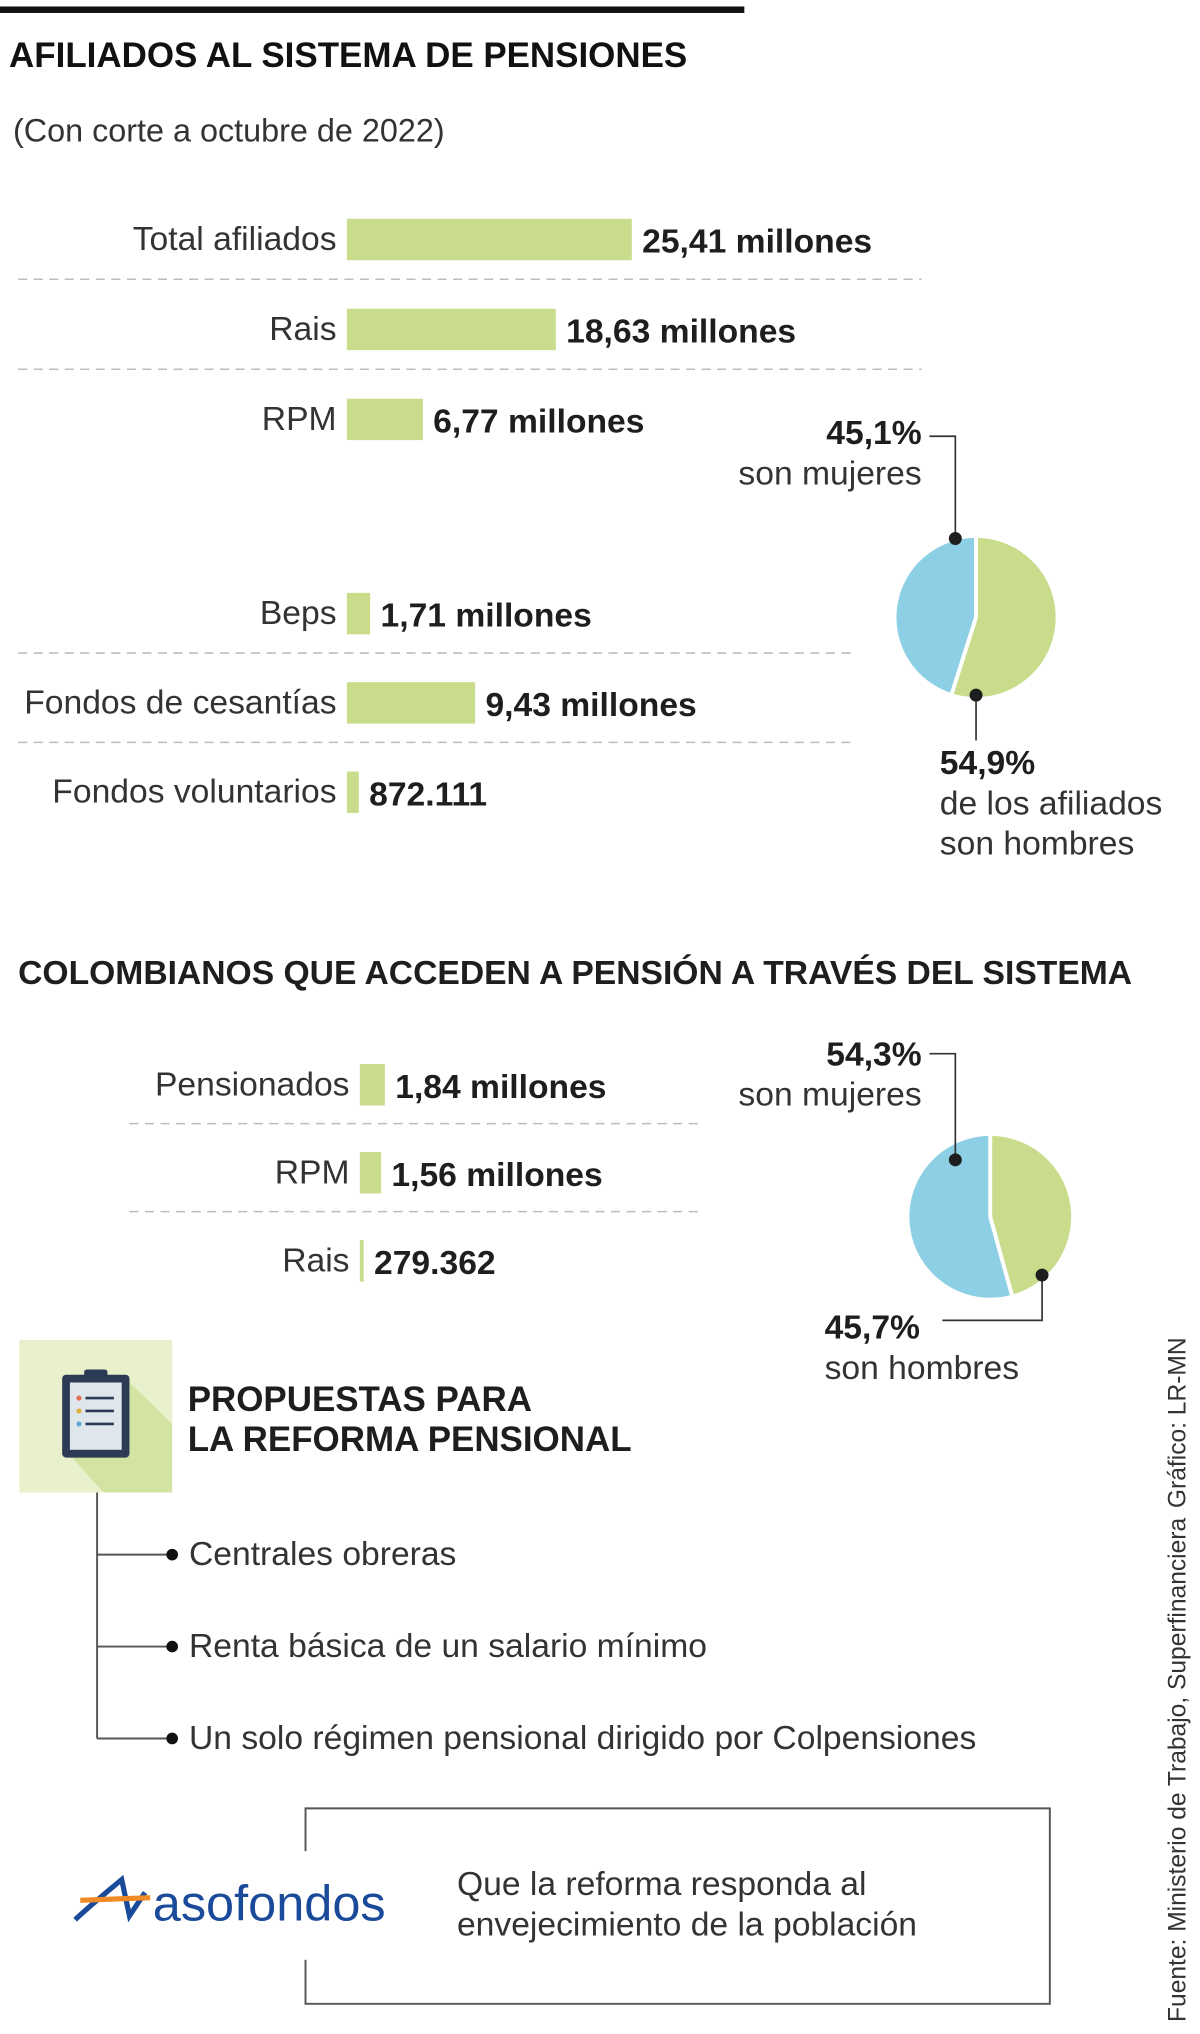 The image size is (1200, 2034). Describe the element at coordinates (538, 421) in the screenshot. I see `value-label: 6,77 millones` at that location.